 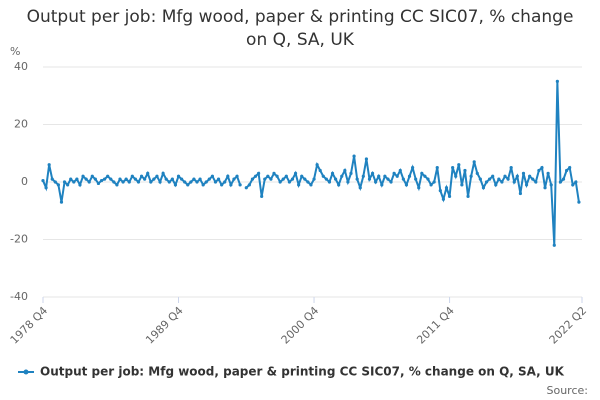 I want to click on x-tick-label: 2000 Q4, so click(x=300, y=325).